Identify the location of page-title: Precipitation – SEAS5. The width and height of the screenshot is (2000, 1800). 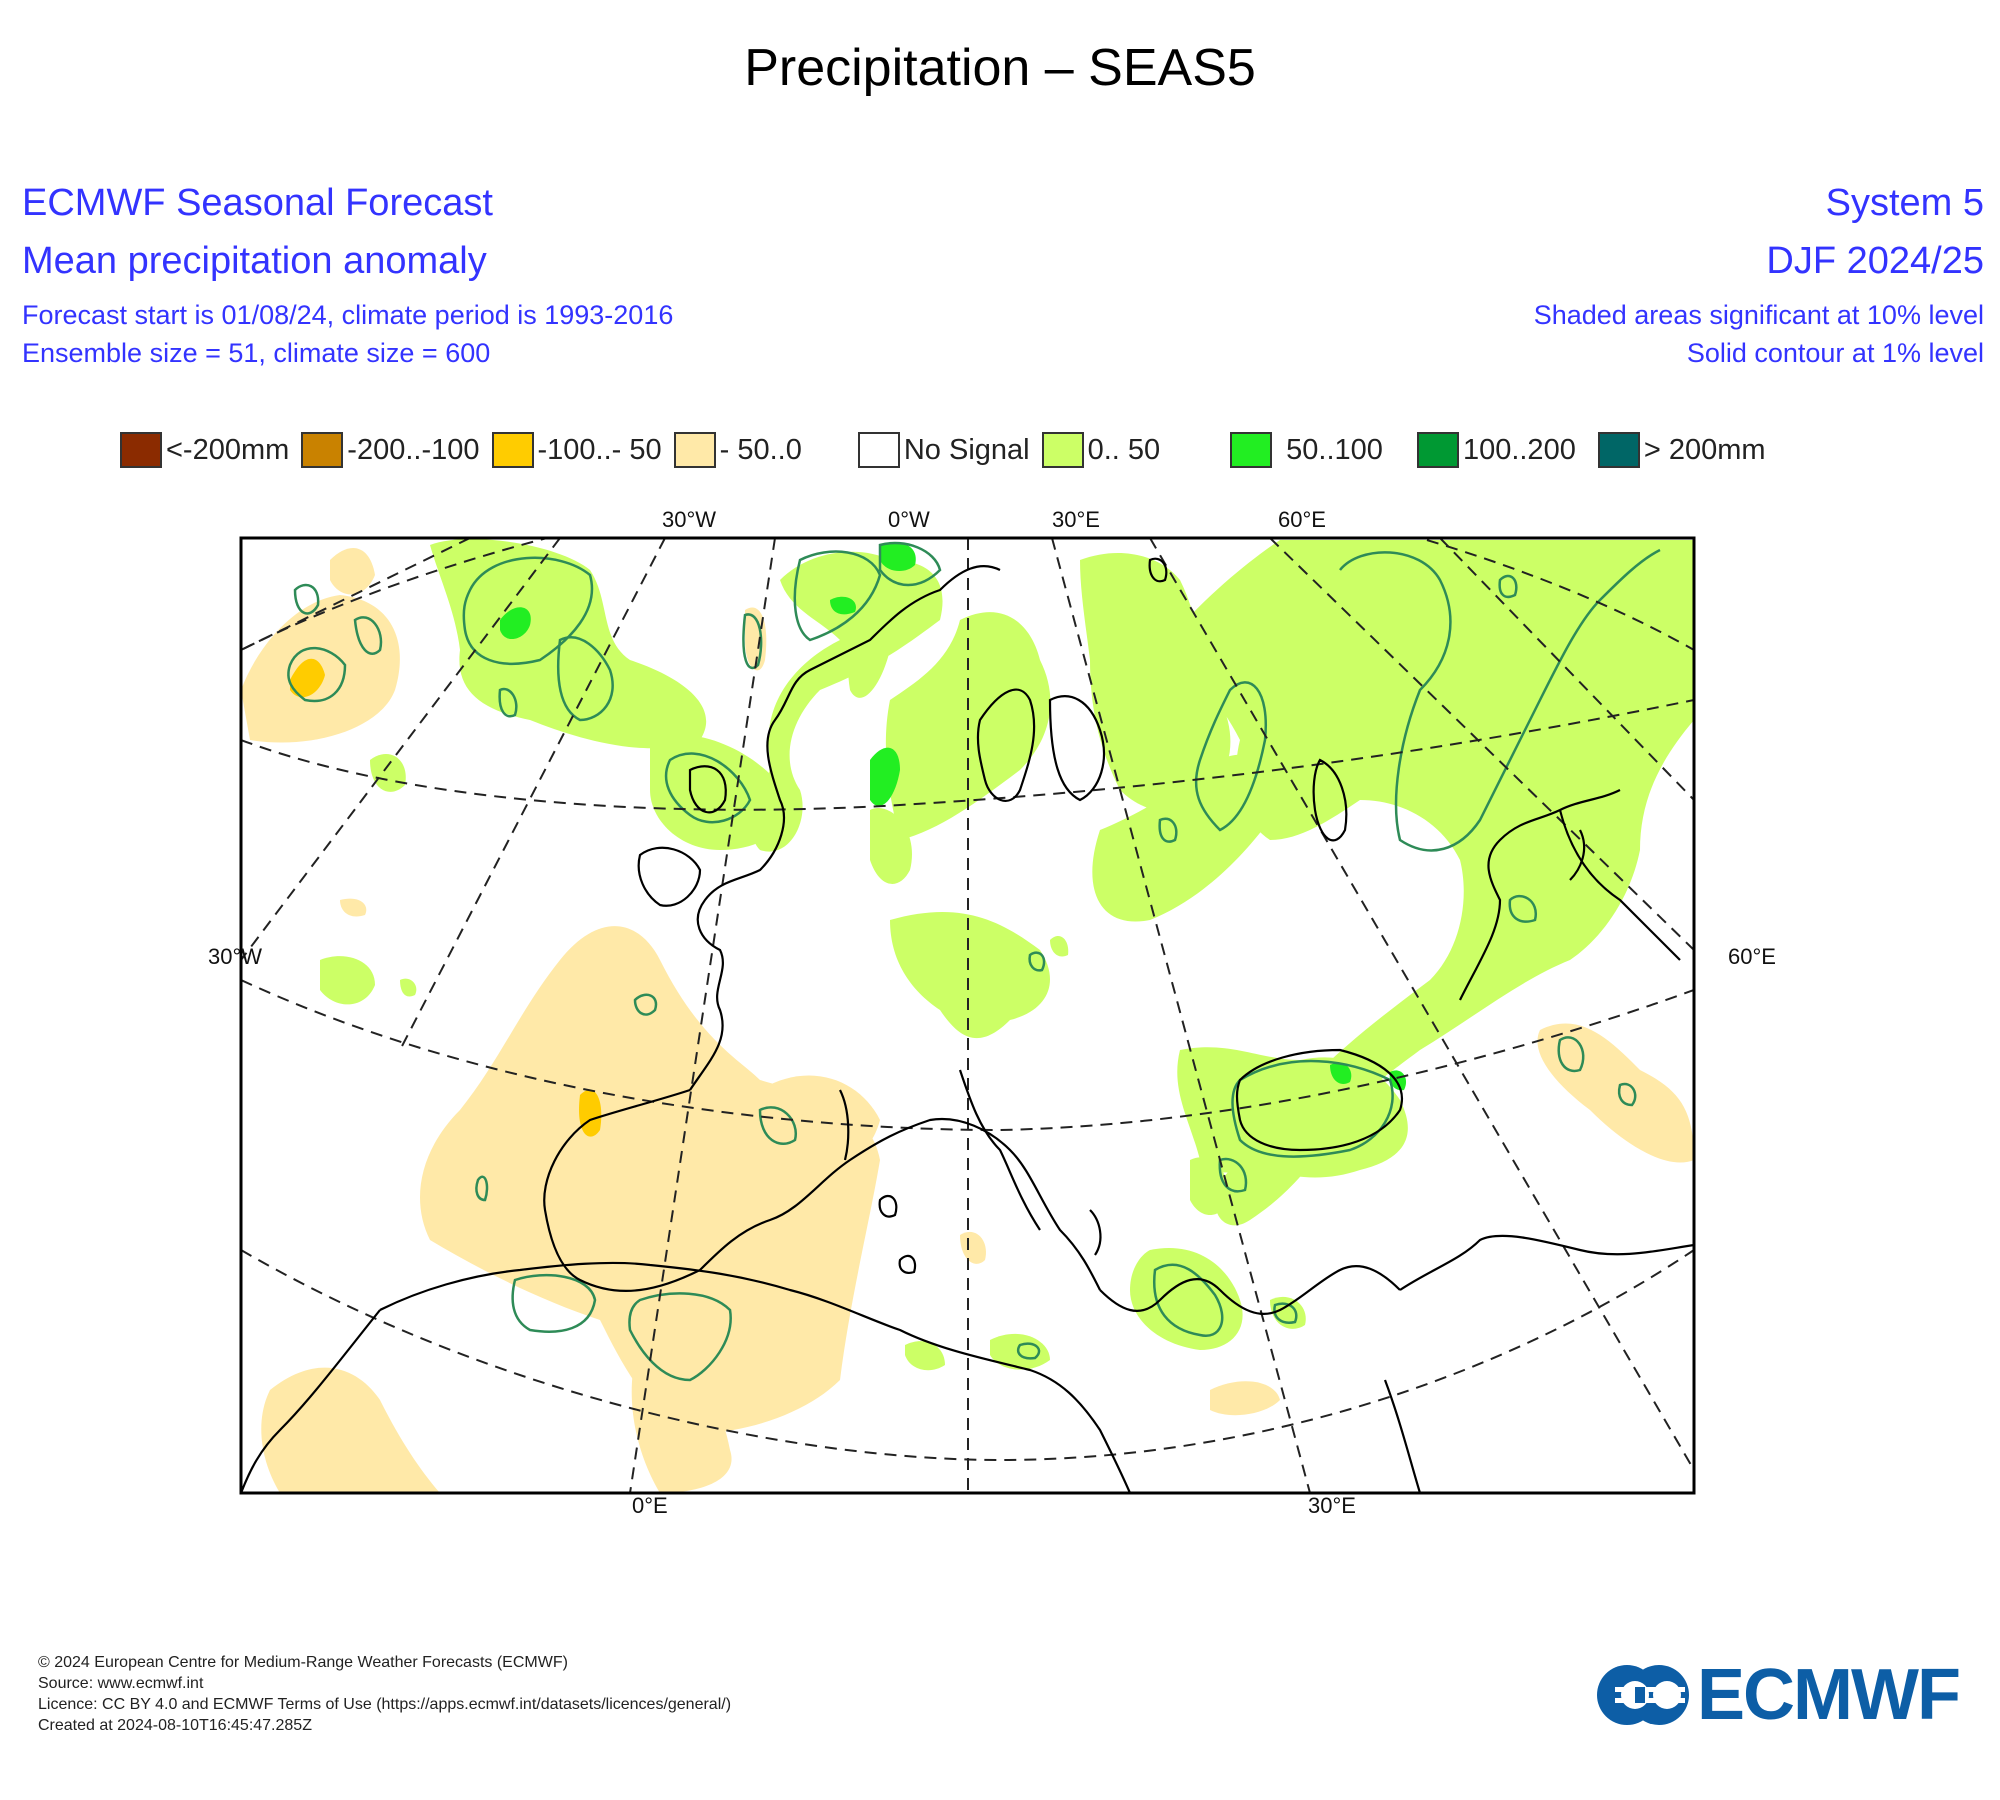
(1000, 68).